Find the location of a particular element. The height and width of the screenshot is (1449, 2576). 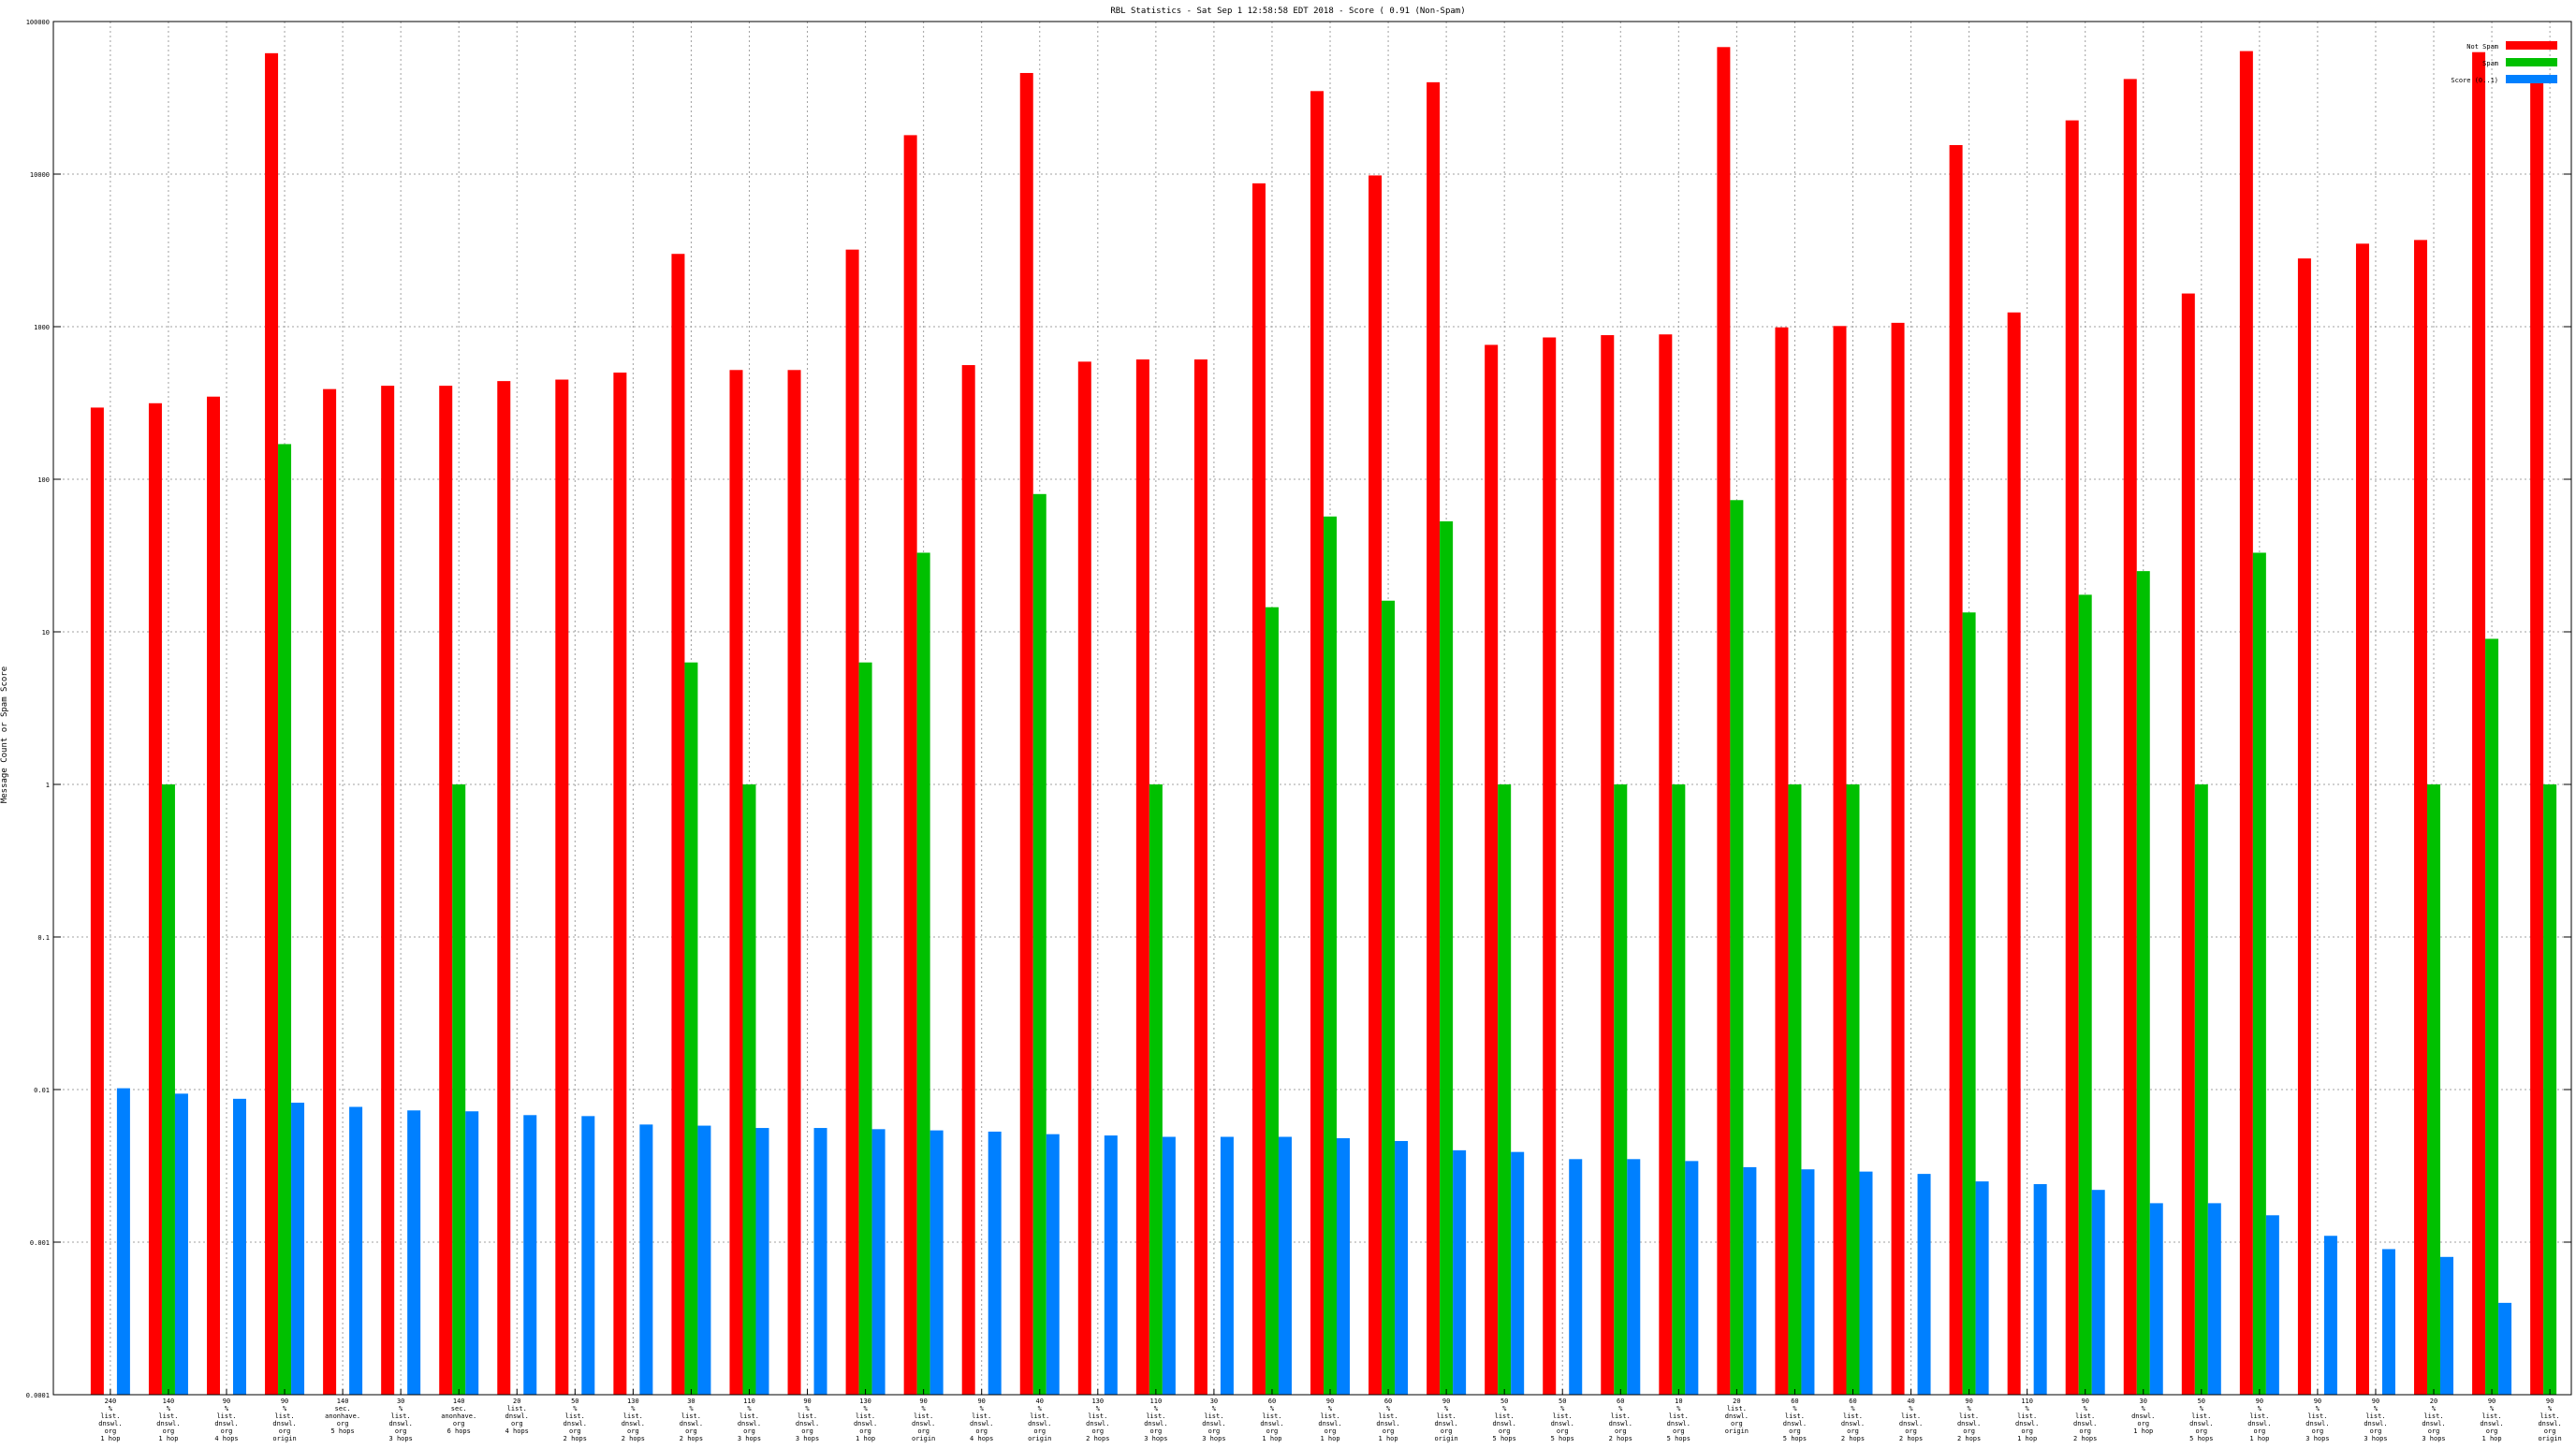

x-tick-label: 90% list. dnswl. org 4 hops is located at coordinates (226, 1420).